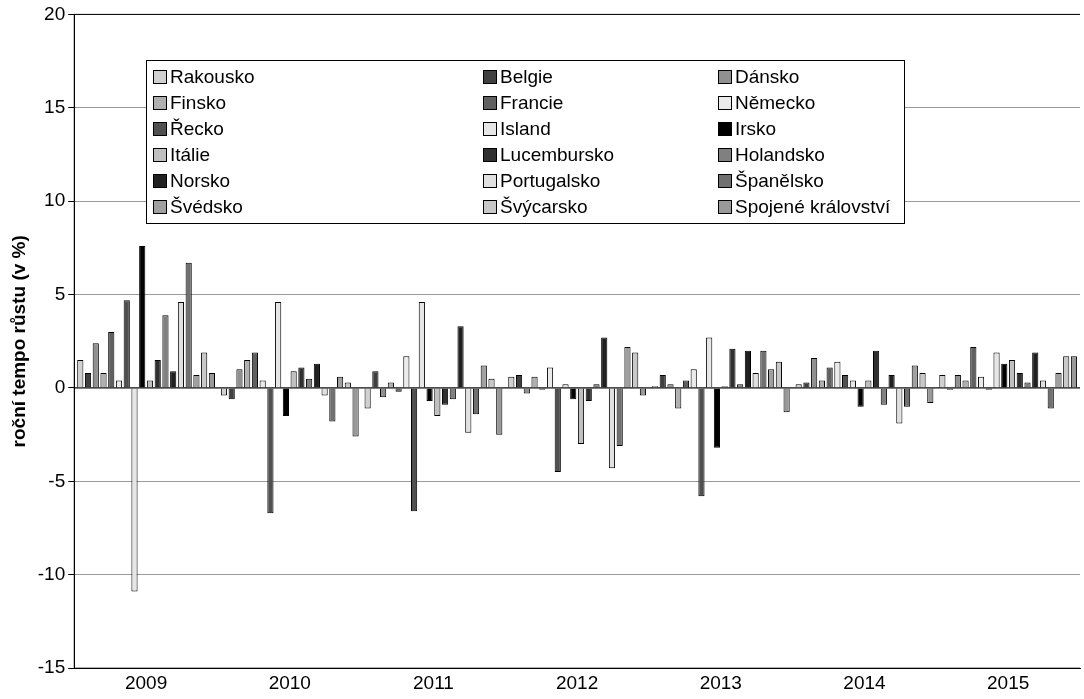 Image resolution: width=1084 pixels, height=699 pixels. Describe the element at coordinates (198, 103) in the screenshot. I see `legend-label: Finsko` at that location.